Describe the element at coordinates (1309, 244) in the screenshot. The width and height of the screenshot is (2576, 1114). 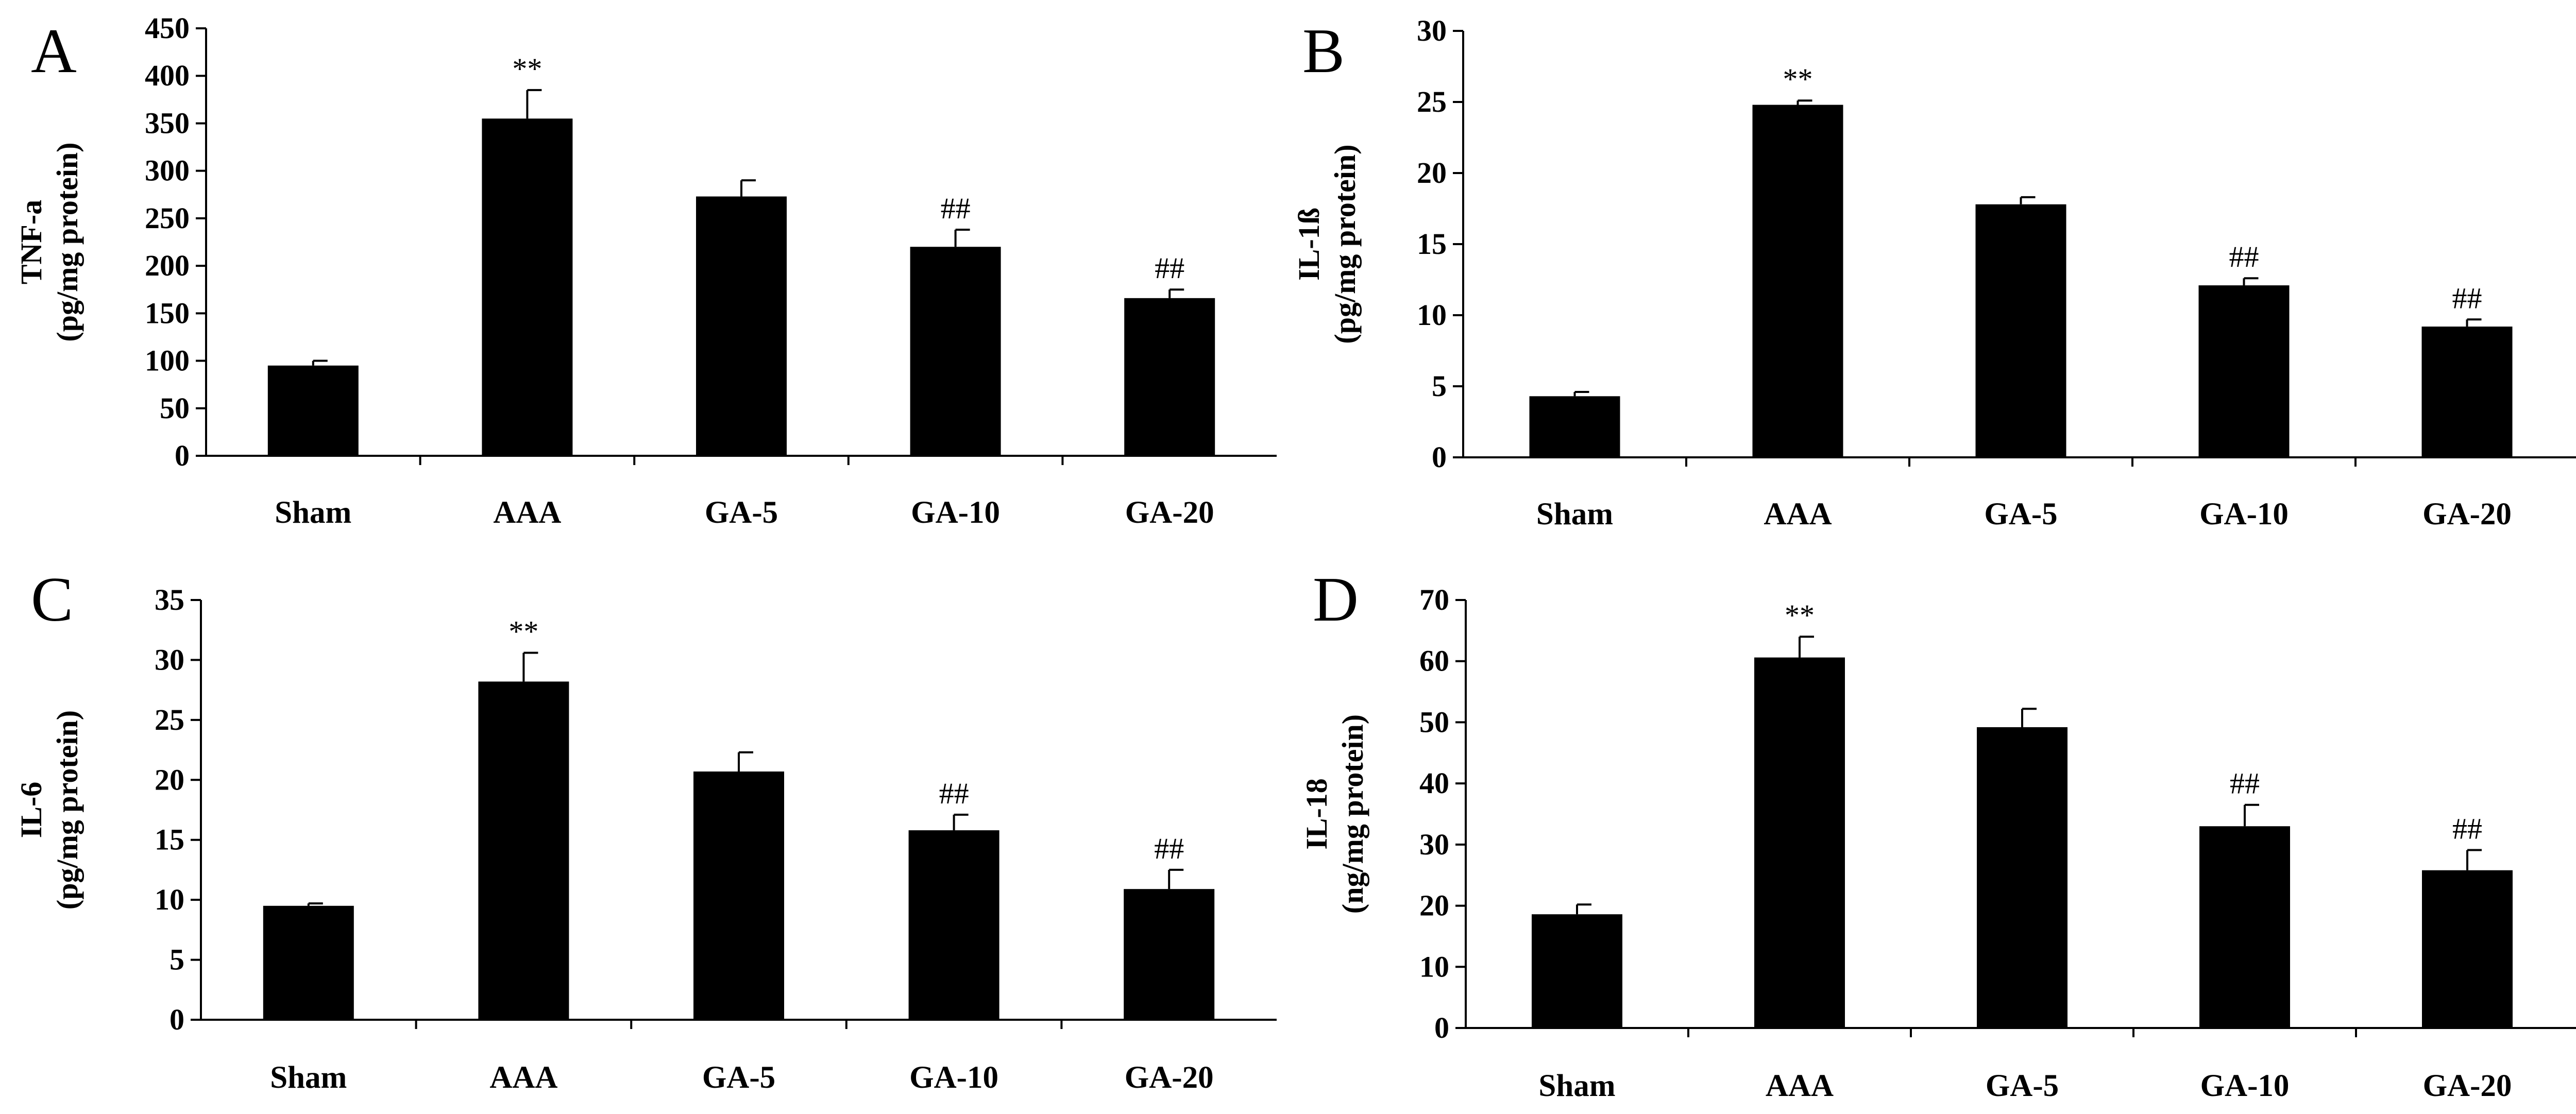
I see `y-axis-label: IL-1ß` at that location.